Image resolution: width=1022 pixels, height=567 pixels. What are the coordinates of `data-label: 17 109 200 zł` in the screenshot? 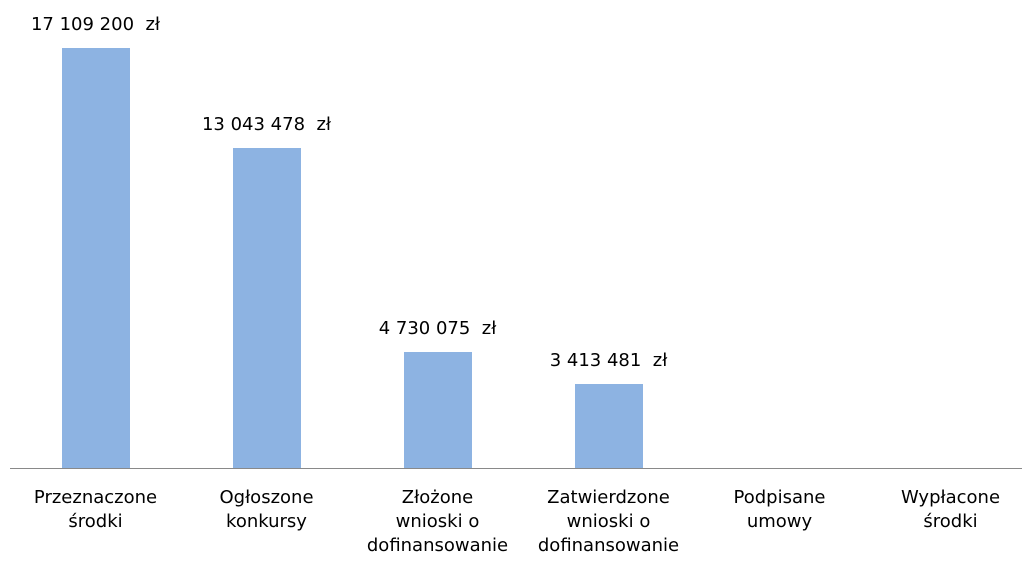 It's located at (95, 24).